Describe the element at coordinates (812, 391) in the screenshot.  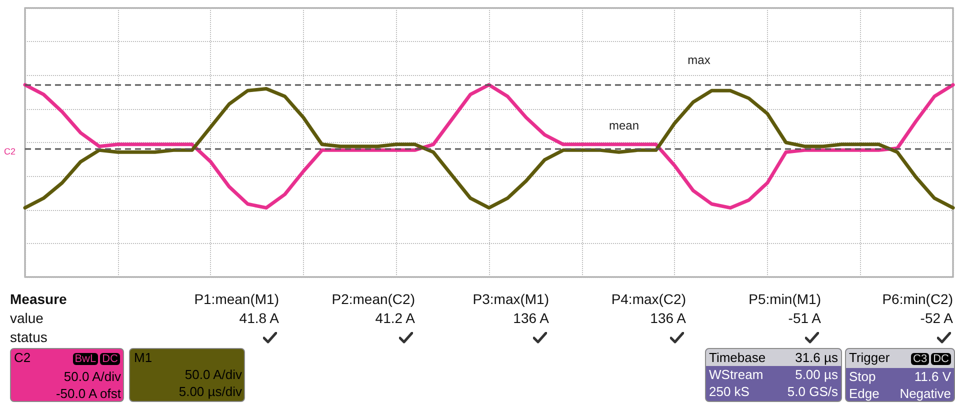
I see `text: 5.0 GS/s` at that location.